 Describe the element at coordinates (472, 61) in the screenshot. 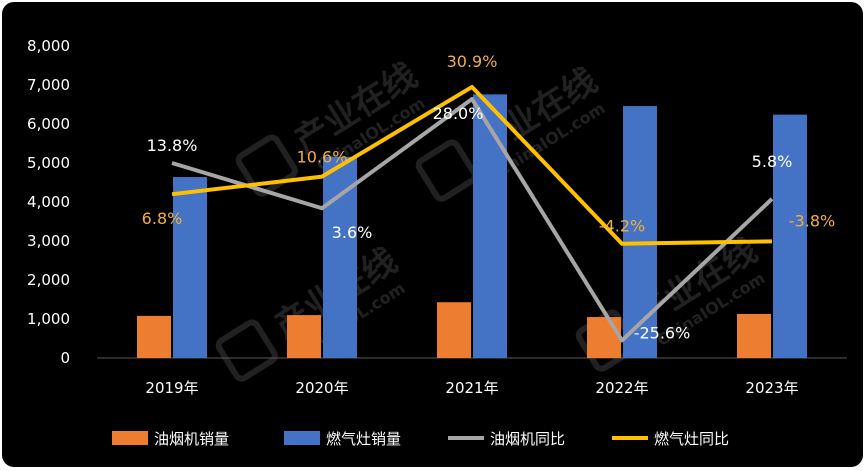

I see `data-label: 30.9%` at that location.